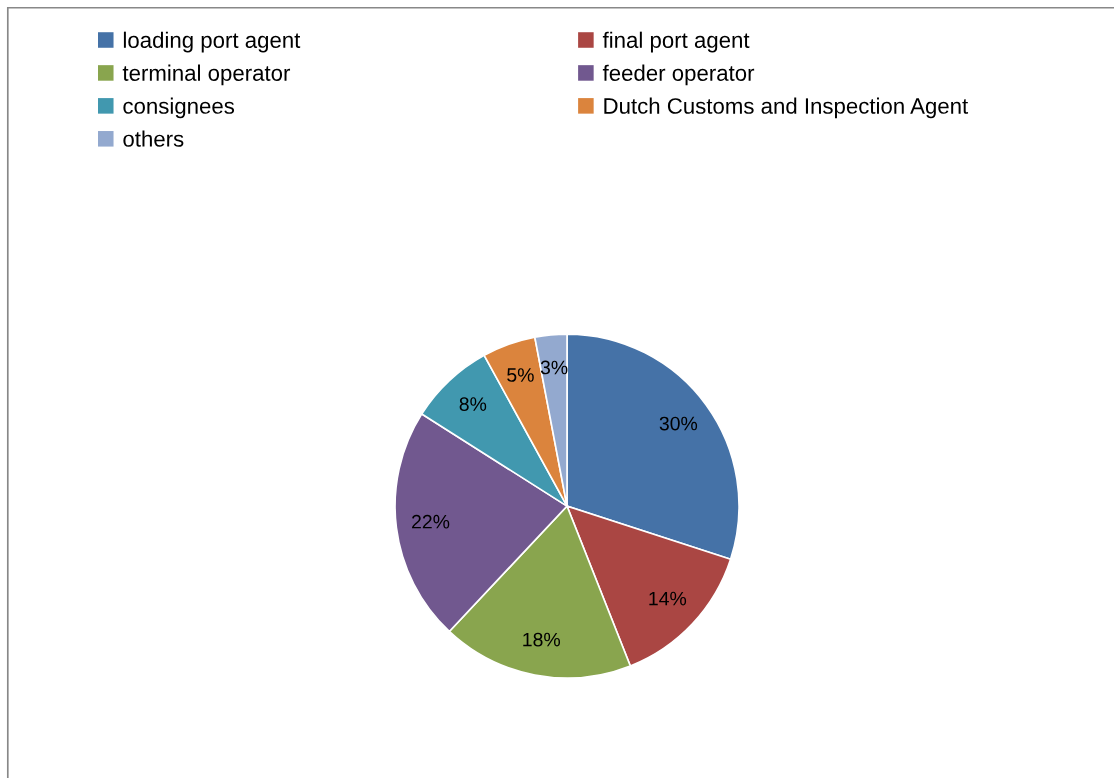 This screenshot has width=1114, height=778. What do you see at coordinates (431, 521) in the screenshot?
I see `data-label: 22%` at bounding box center [431, 521].